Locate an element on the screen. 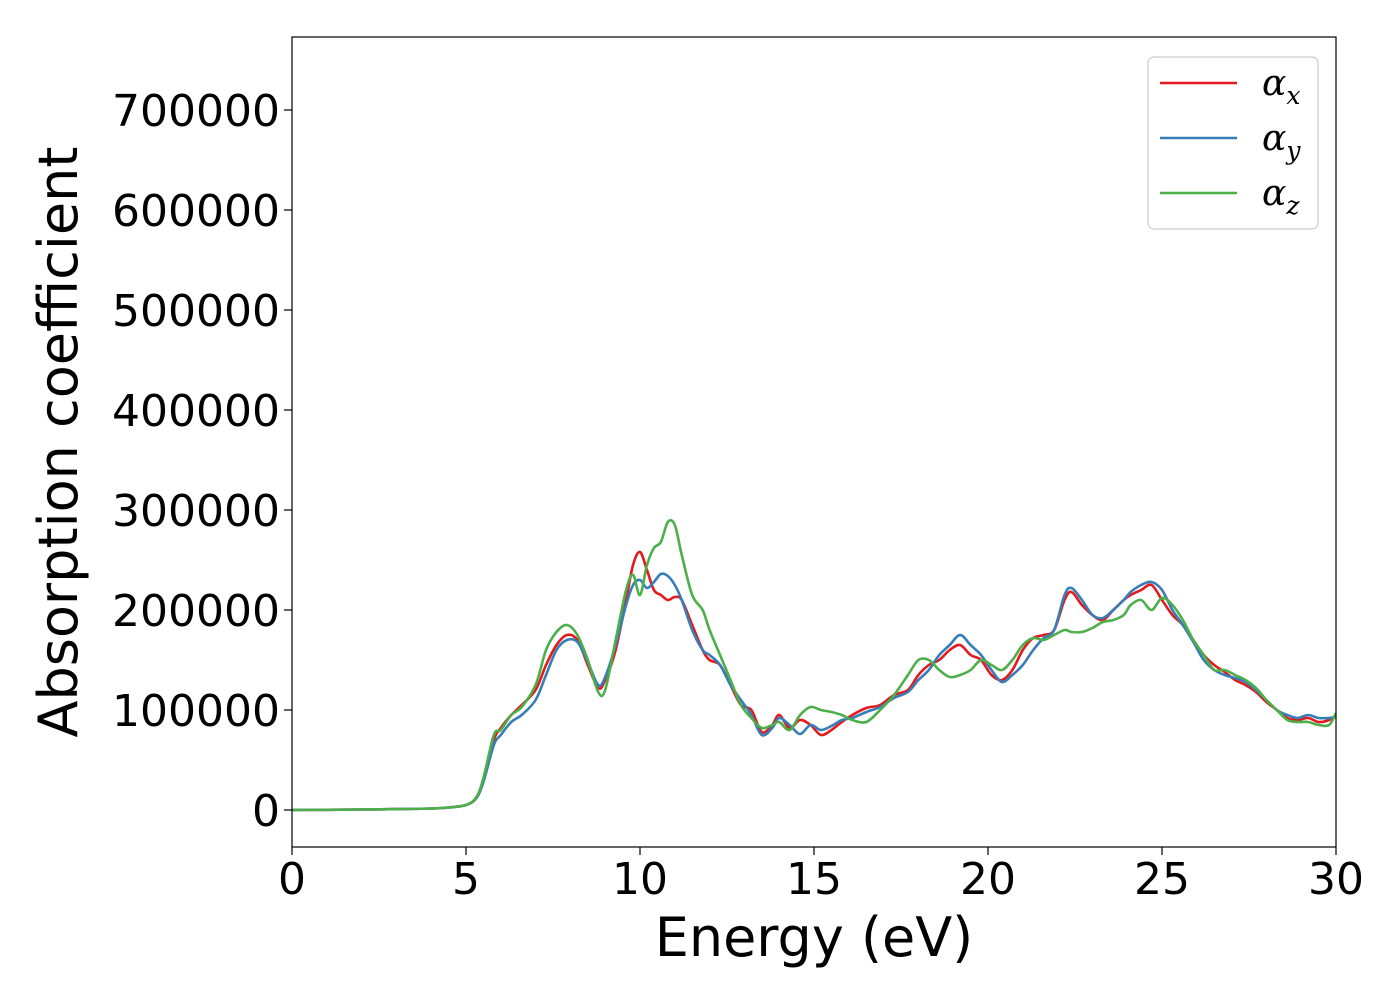 The height and width of the screenshot is (1000, 1400). legend-label-x: αx is located at coordinates (1281, 86).